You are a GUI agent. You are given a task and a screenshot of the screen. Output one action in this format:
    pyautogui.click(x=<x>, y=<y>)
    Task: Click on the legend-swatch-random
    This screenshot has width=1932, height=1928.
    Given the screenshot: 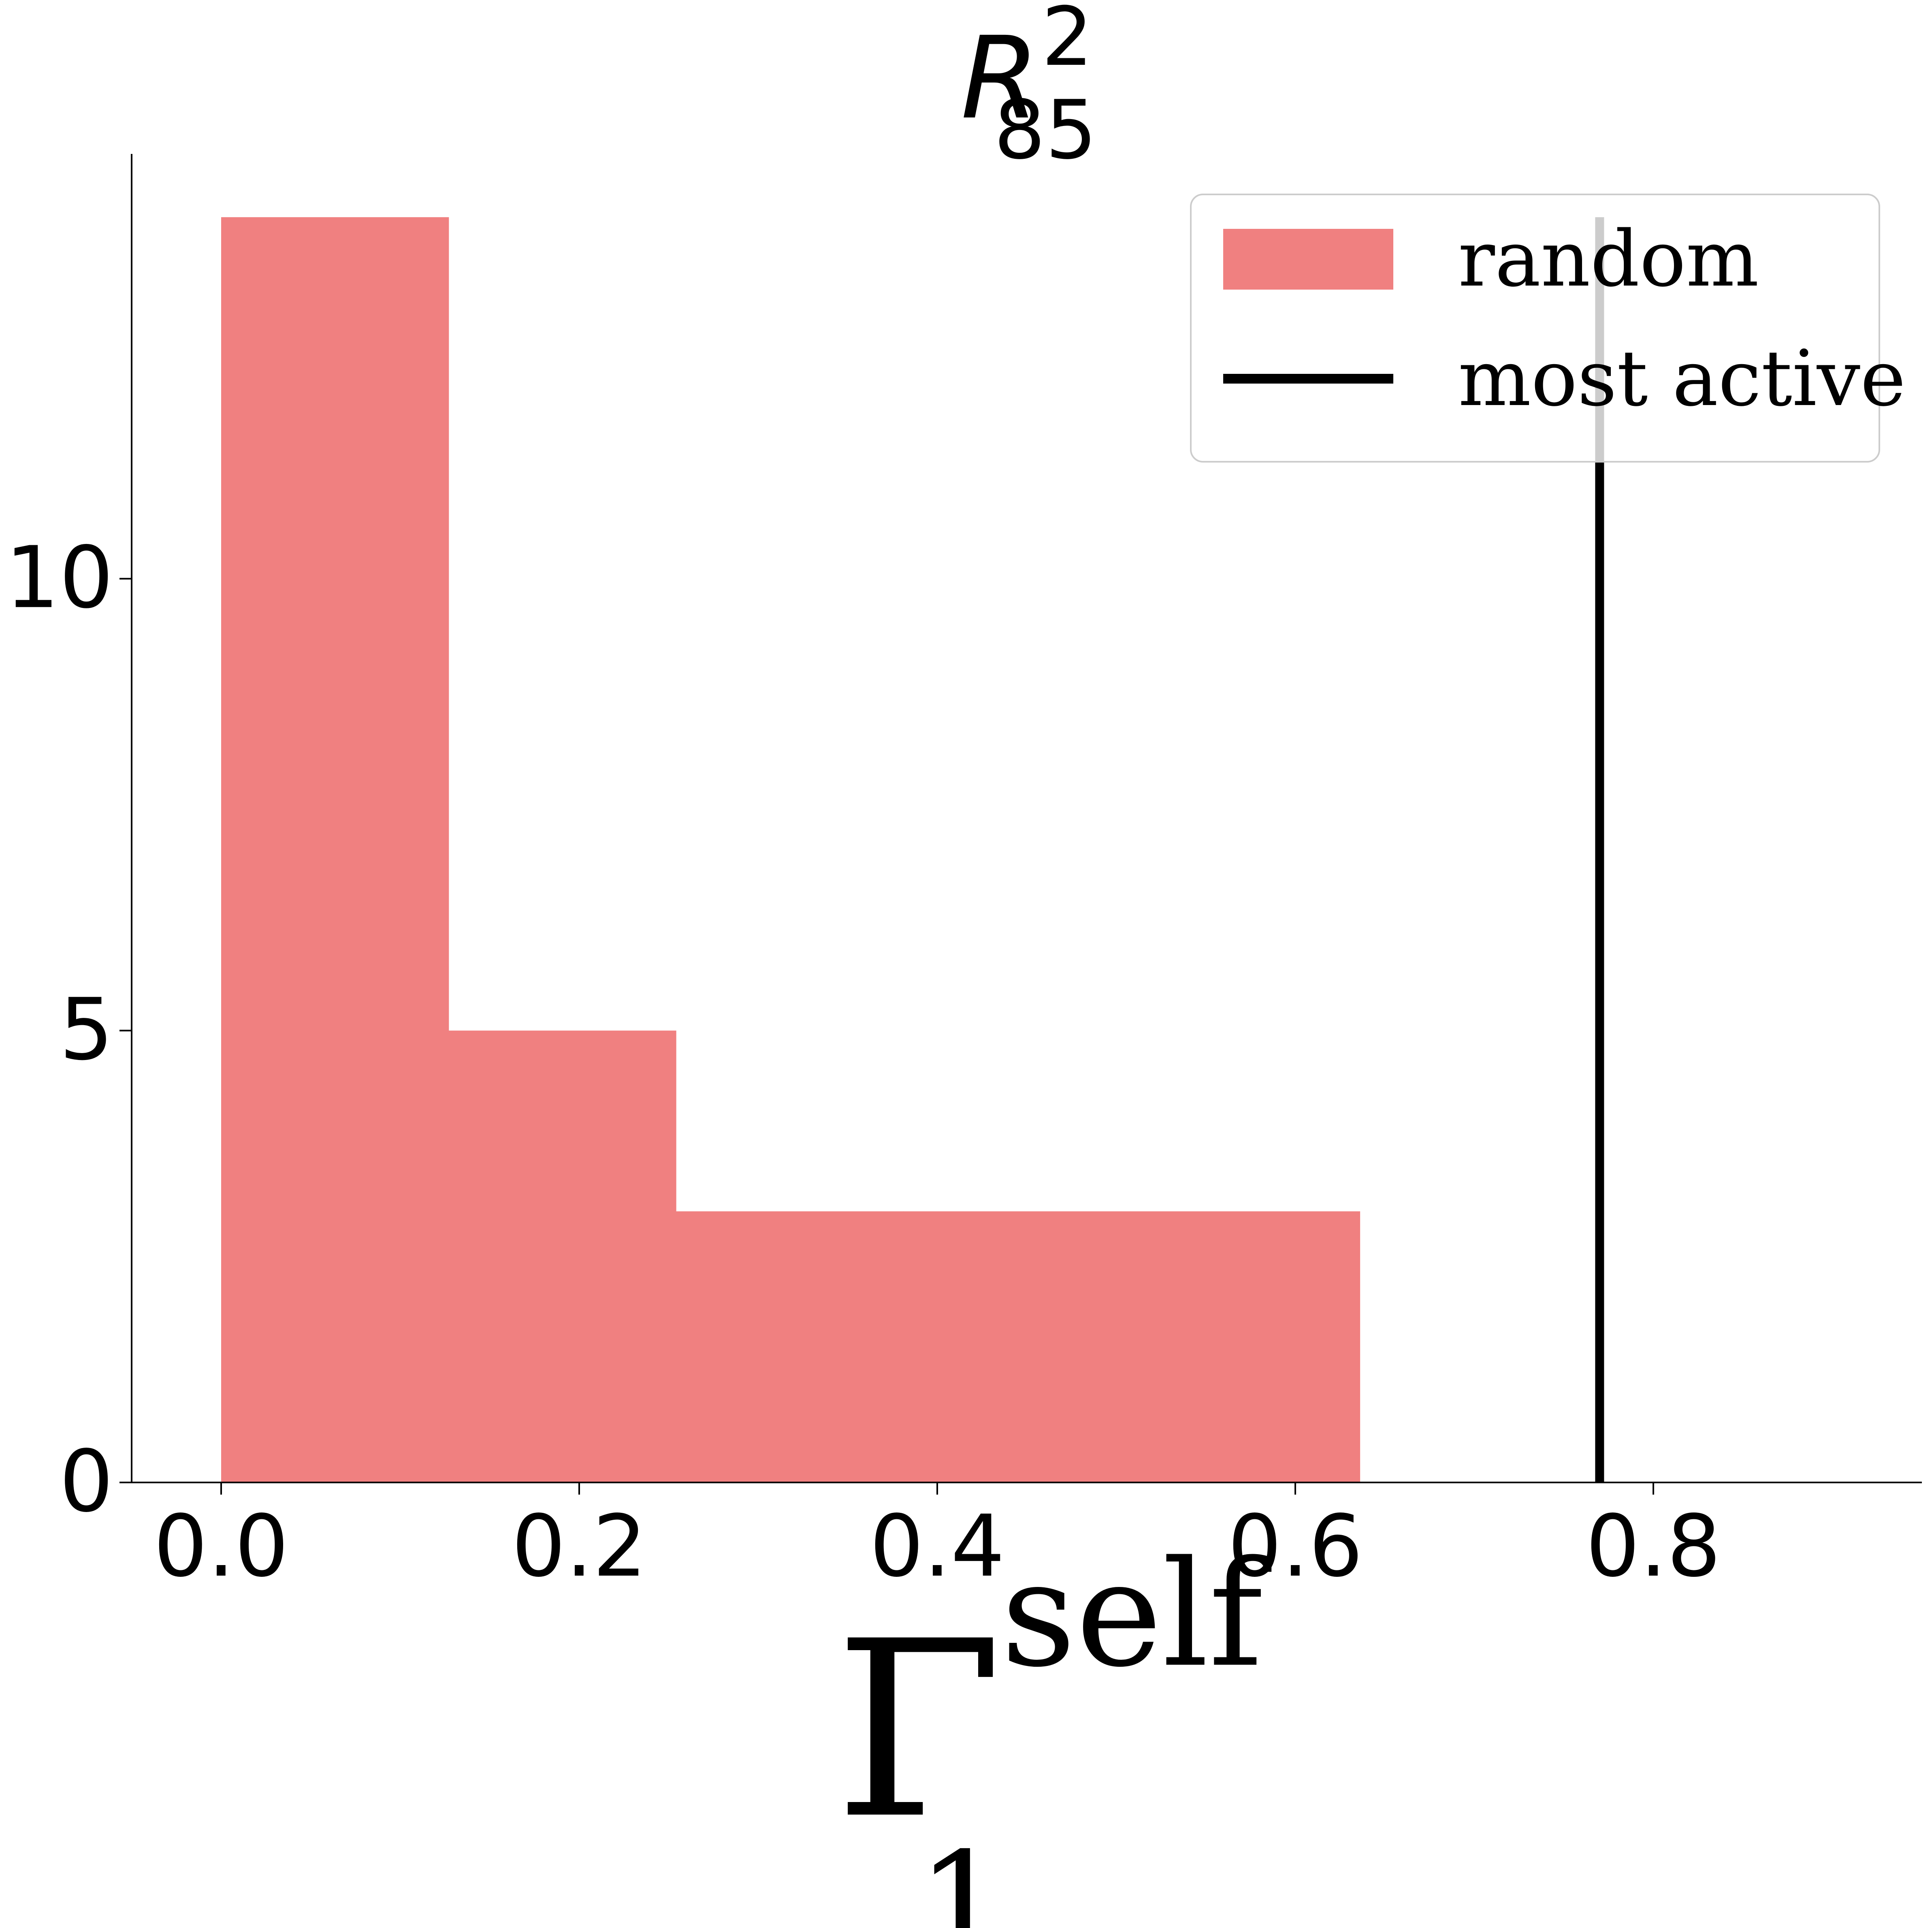 What is the action you would take?
    pyautogui.click(x=1308, y=259)
    